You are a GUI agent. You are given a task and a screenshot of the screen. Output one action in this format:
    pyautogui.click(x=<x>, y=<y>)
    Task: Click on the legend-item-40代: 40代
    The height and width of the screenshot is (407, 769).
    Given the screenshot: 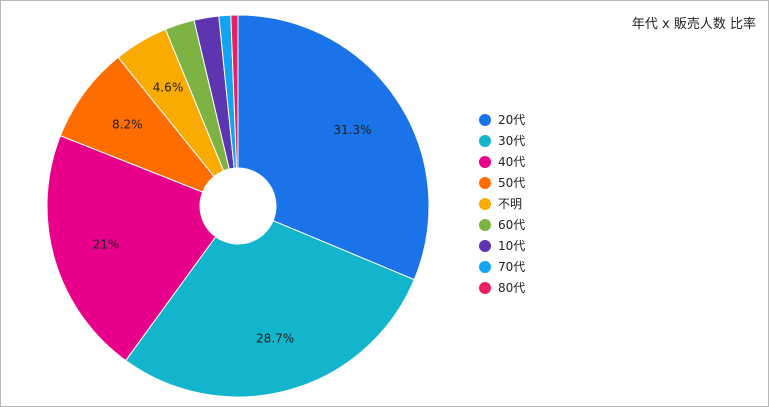 What is the action you would take?
    pyautogui.click(x=502, y=161)
    